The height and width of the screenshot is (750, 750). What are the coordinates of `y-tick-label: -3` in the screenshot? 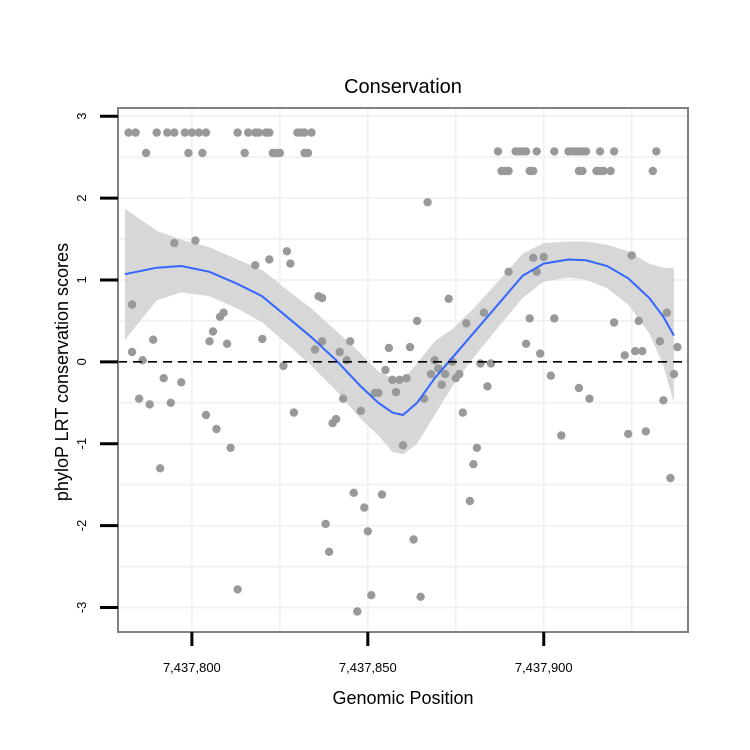 It's located at (81, 608).